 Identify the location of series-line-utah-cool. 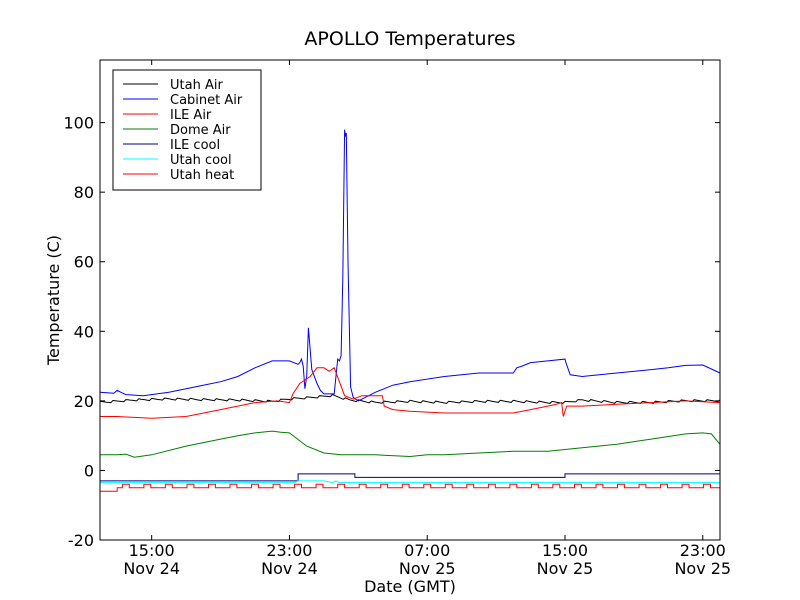
(410, 482).